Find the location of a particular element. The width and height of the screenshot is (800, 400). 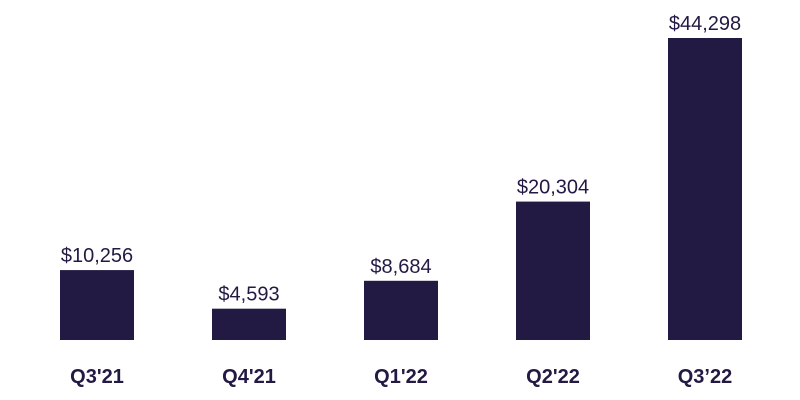

data-label-3: $8,684 is located at coordinates (400, 267).